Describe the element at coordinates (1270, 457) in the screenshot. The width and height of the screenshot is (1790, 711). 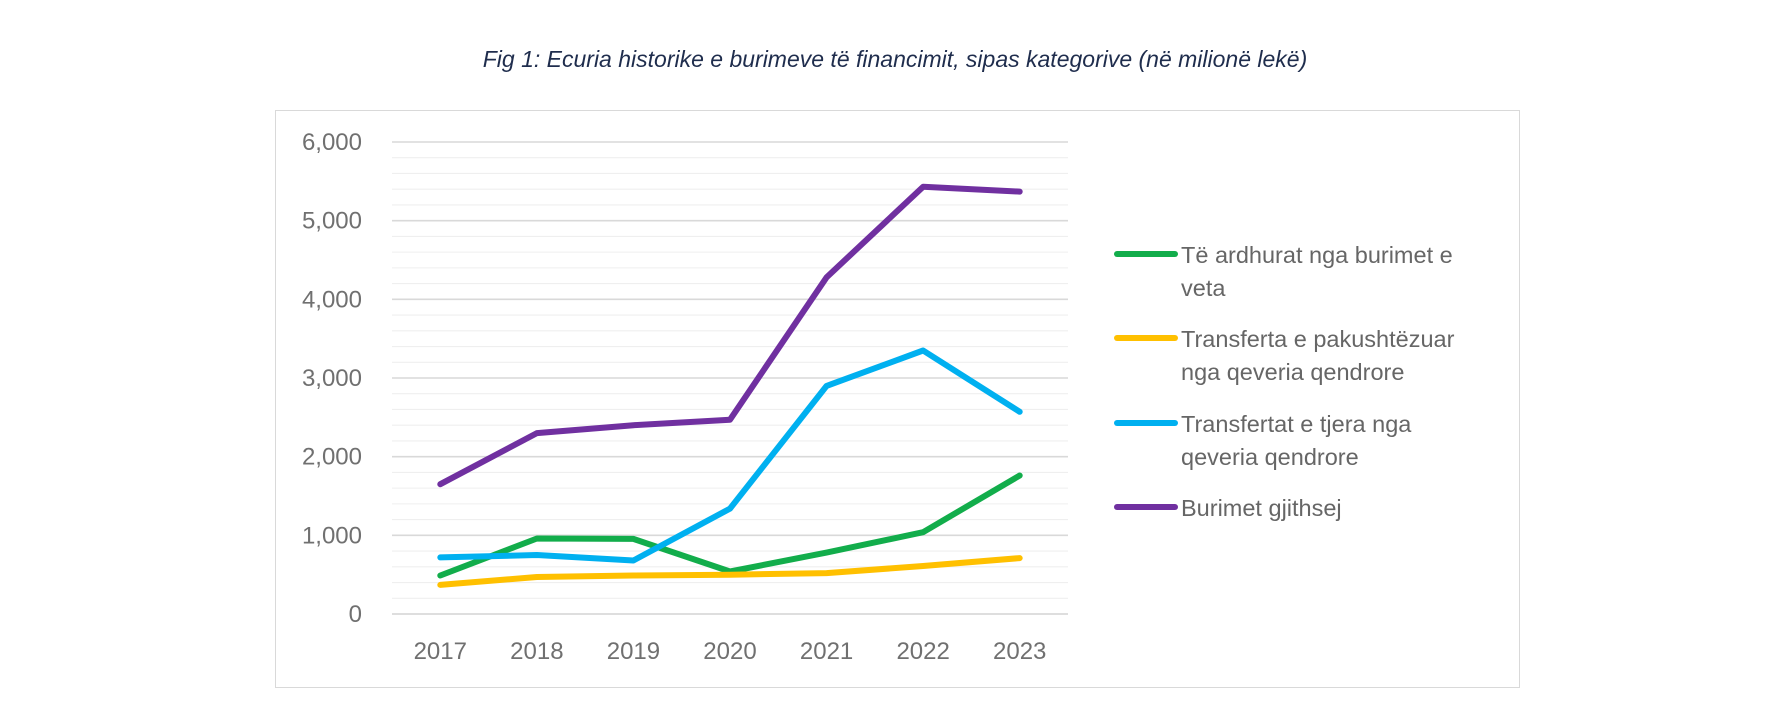
I see `legend-label: qeveria qendrore` at that location.